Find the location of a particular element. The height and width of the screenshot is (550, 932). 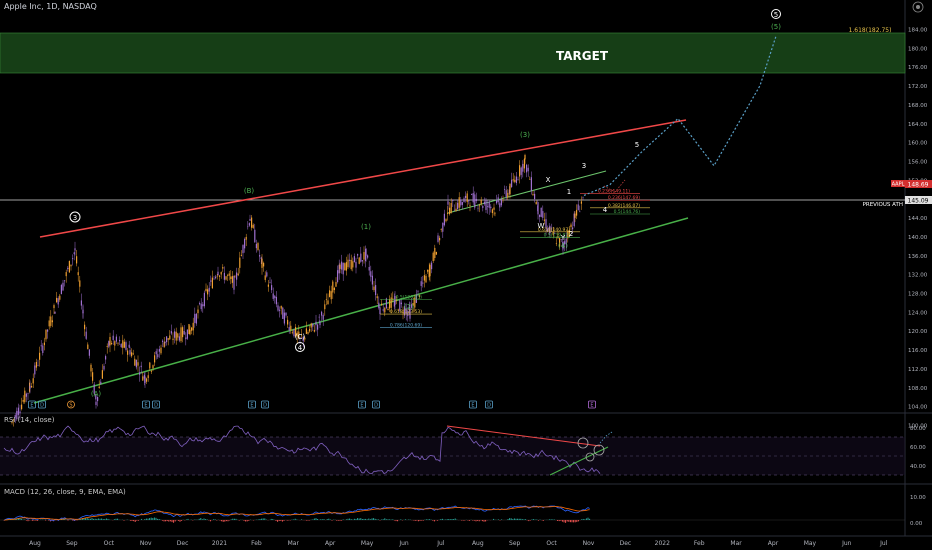

inner-wedge-line is located at coordinates (527, 192).